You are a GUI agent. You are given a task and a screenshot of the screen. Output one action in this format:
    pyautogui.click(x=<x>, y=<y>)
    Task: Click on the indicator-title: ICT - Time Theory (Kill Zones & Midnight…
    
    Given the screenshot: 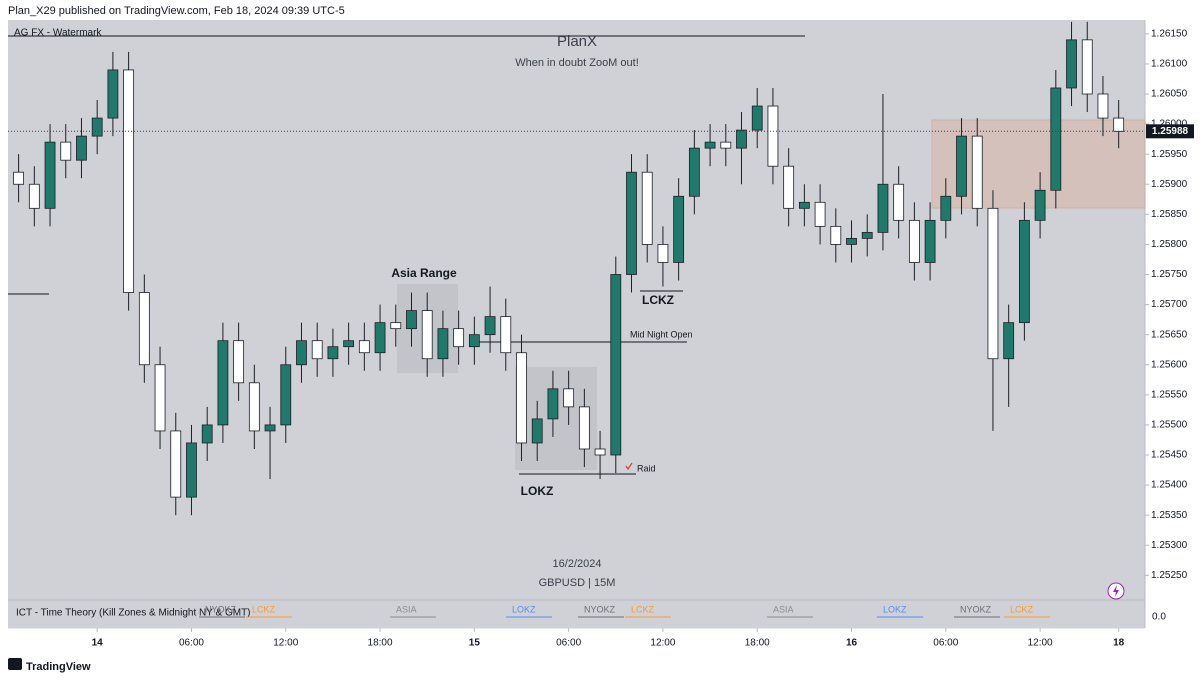 What is the action you would take?
    pyautogui.click(x=133, y=613)
    